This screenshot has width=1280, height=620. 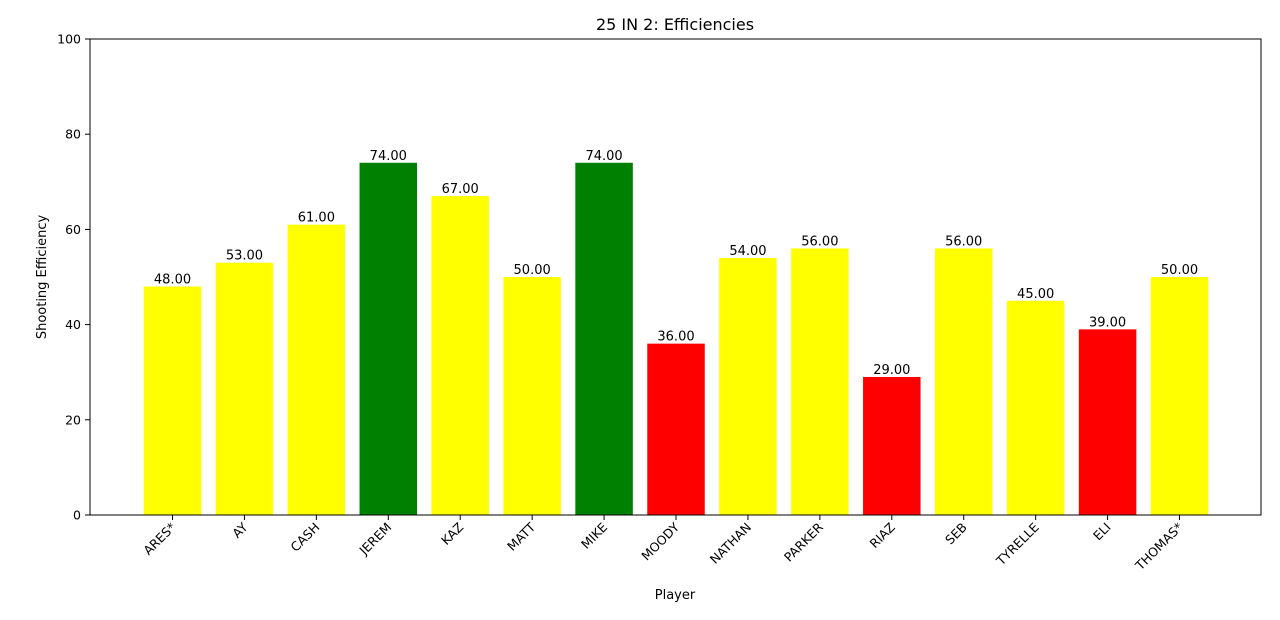 What do you see at coordinates (159, 539) in the screenshot?
I see `x-tick-label: ARES*` at bounding box center [159, 539].